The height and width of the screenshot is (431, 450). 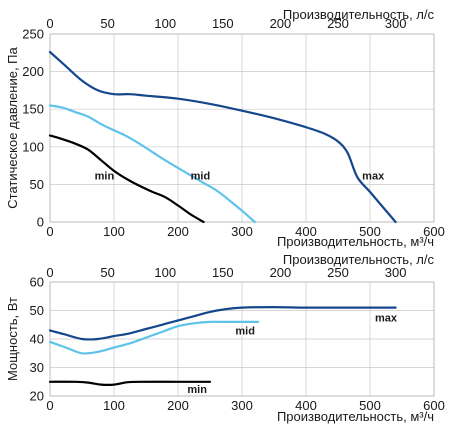 What do you see at coordinates (355, 416) in the screenshot?
I see `power-x-axis-title: Производительность, м³/ч` at bounding box center [355, 416].